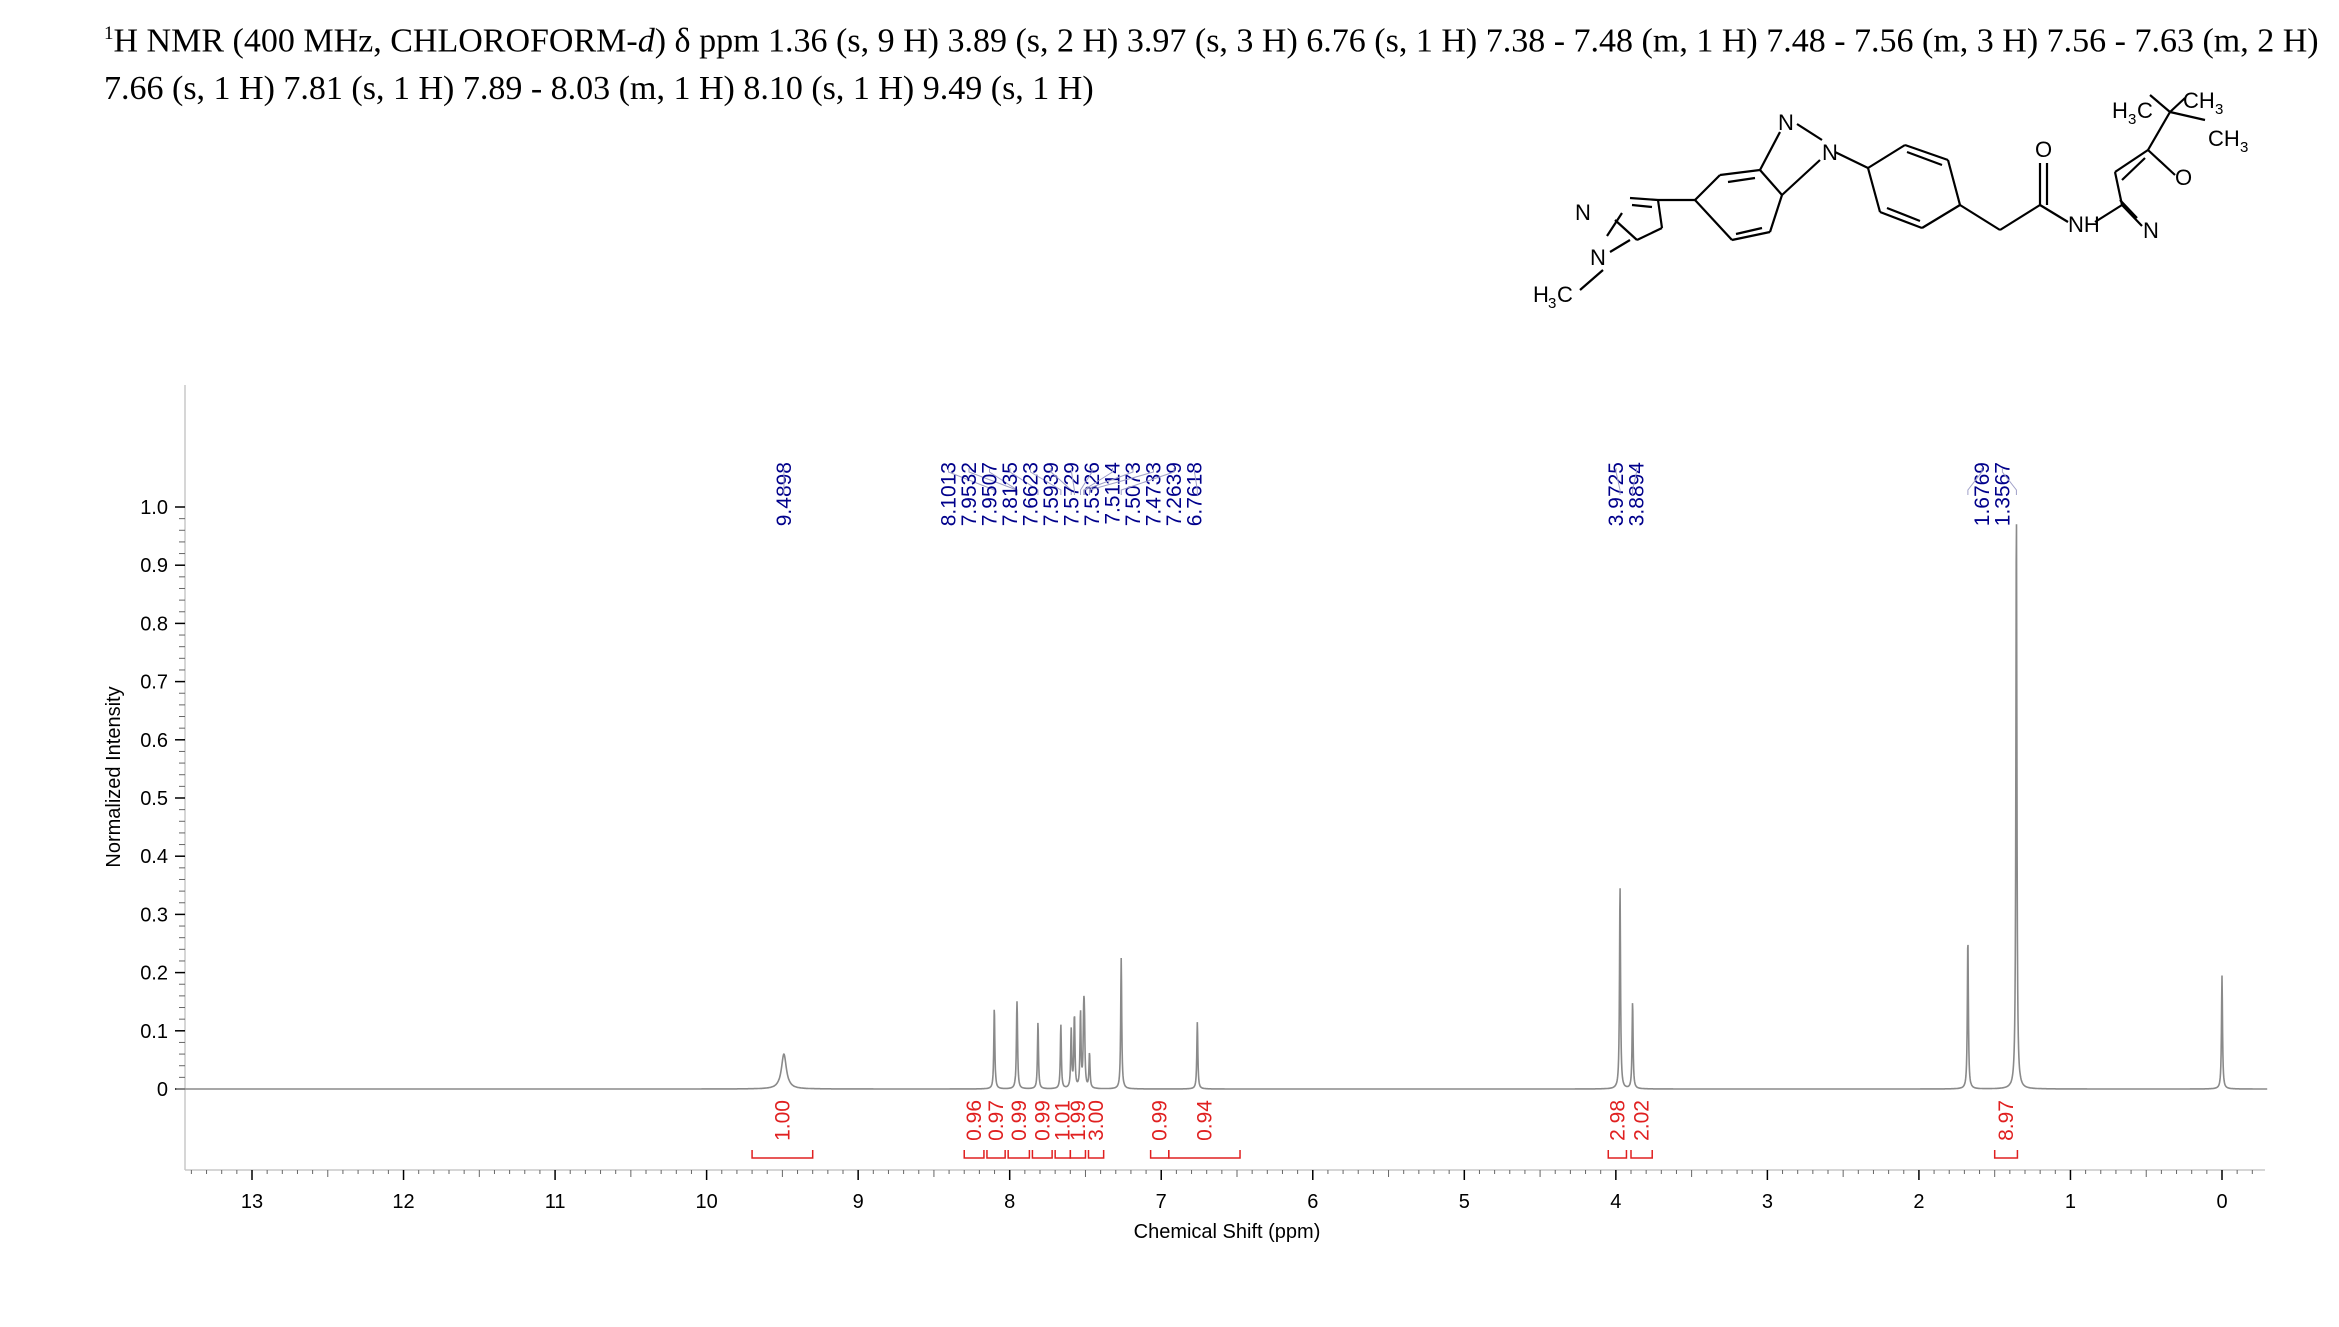  What do you see at coordinates (948, 494) in the screenshot?
I see `peak-shift-label: 8.1013` at bounding box center [948, 494].